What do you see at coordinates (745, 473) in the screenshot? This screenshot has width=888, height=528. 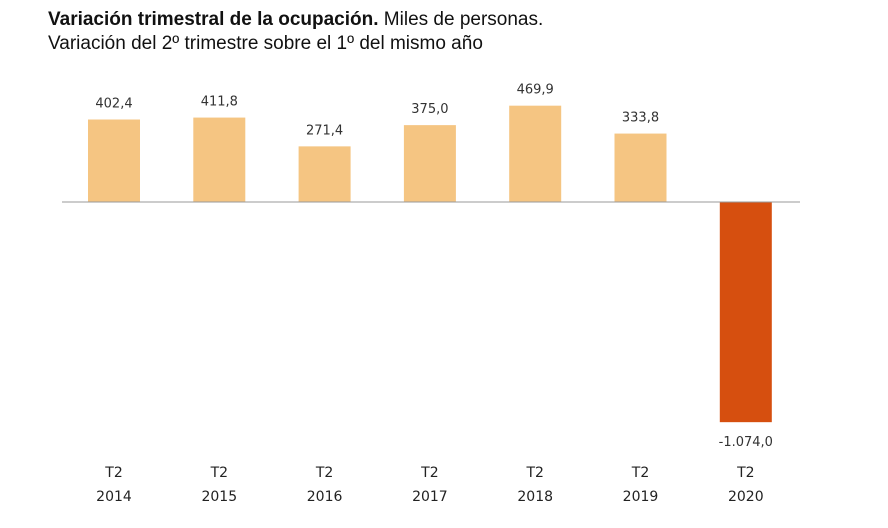 I see `tick-label-6-line1: T2` at bounding box center [745, 473].